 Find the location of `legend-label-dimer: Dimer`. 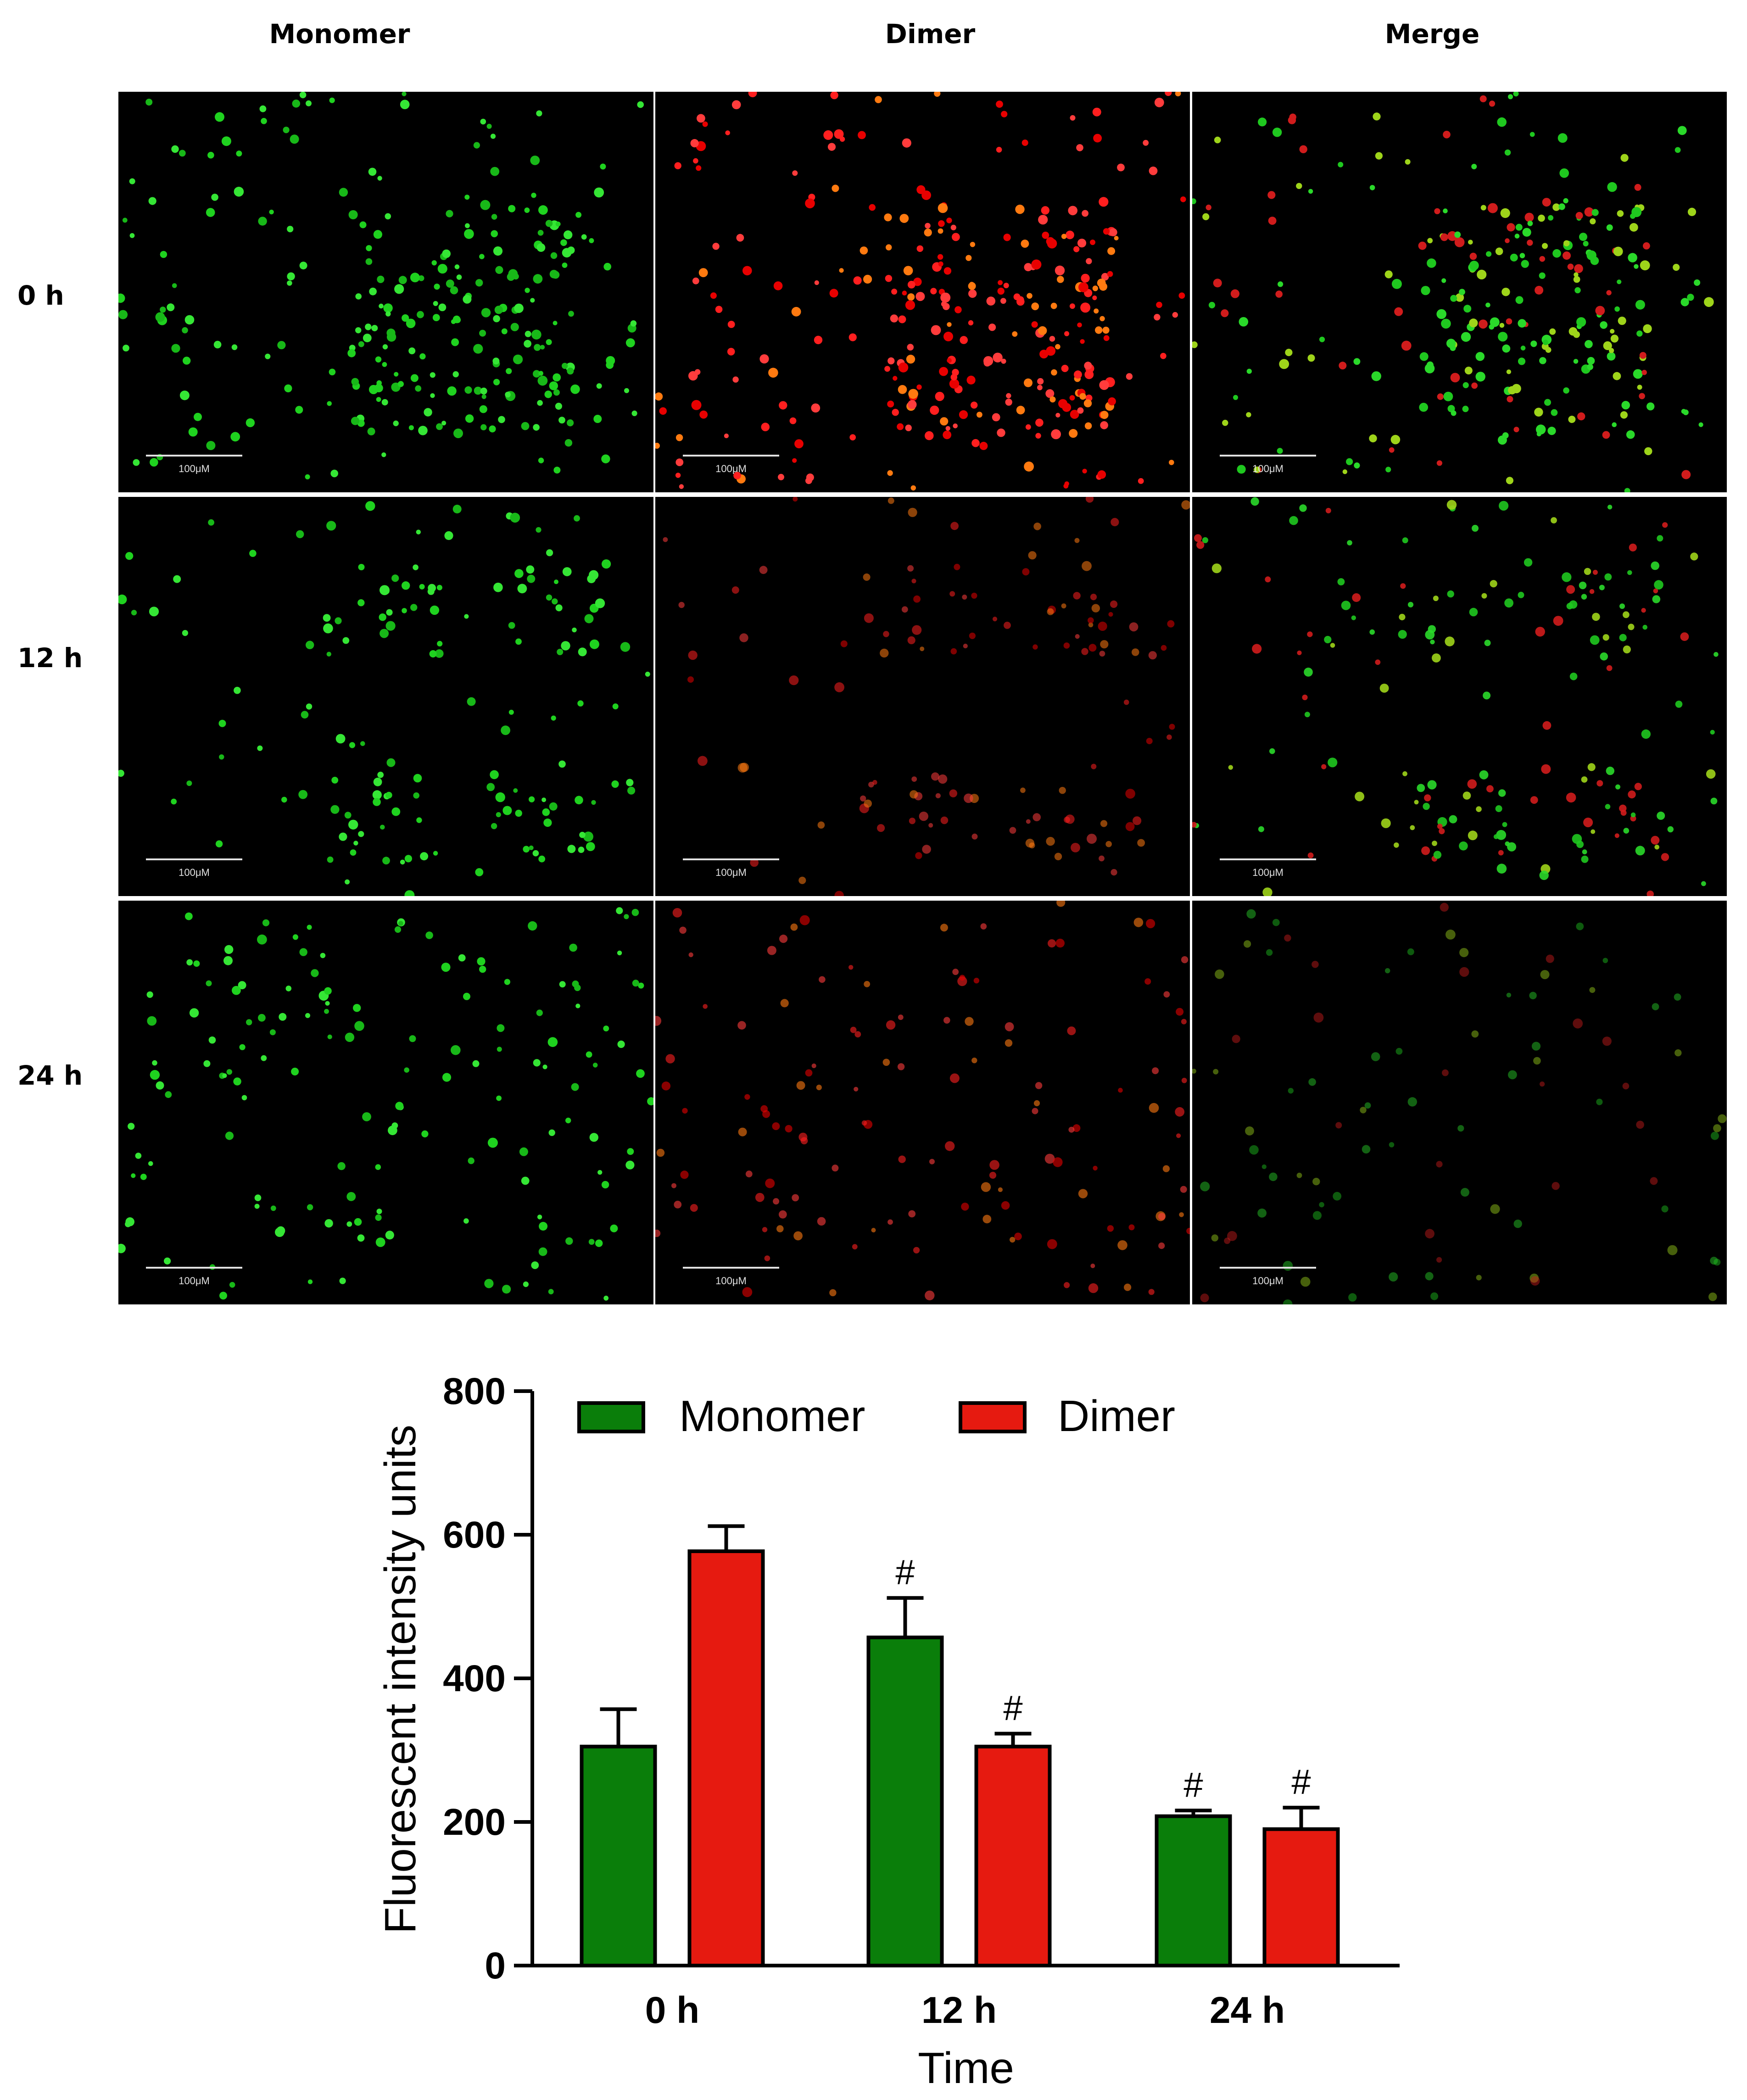

legend-label-dimer: Dimer is located at coordinates (1116, 1416).